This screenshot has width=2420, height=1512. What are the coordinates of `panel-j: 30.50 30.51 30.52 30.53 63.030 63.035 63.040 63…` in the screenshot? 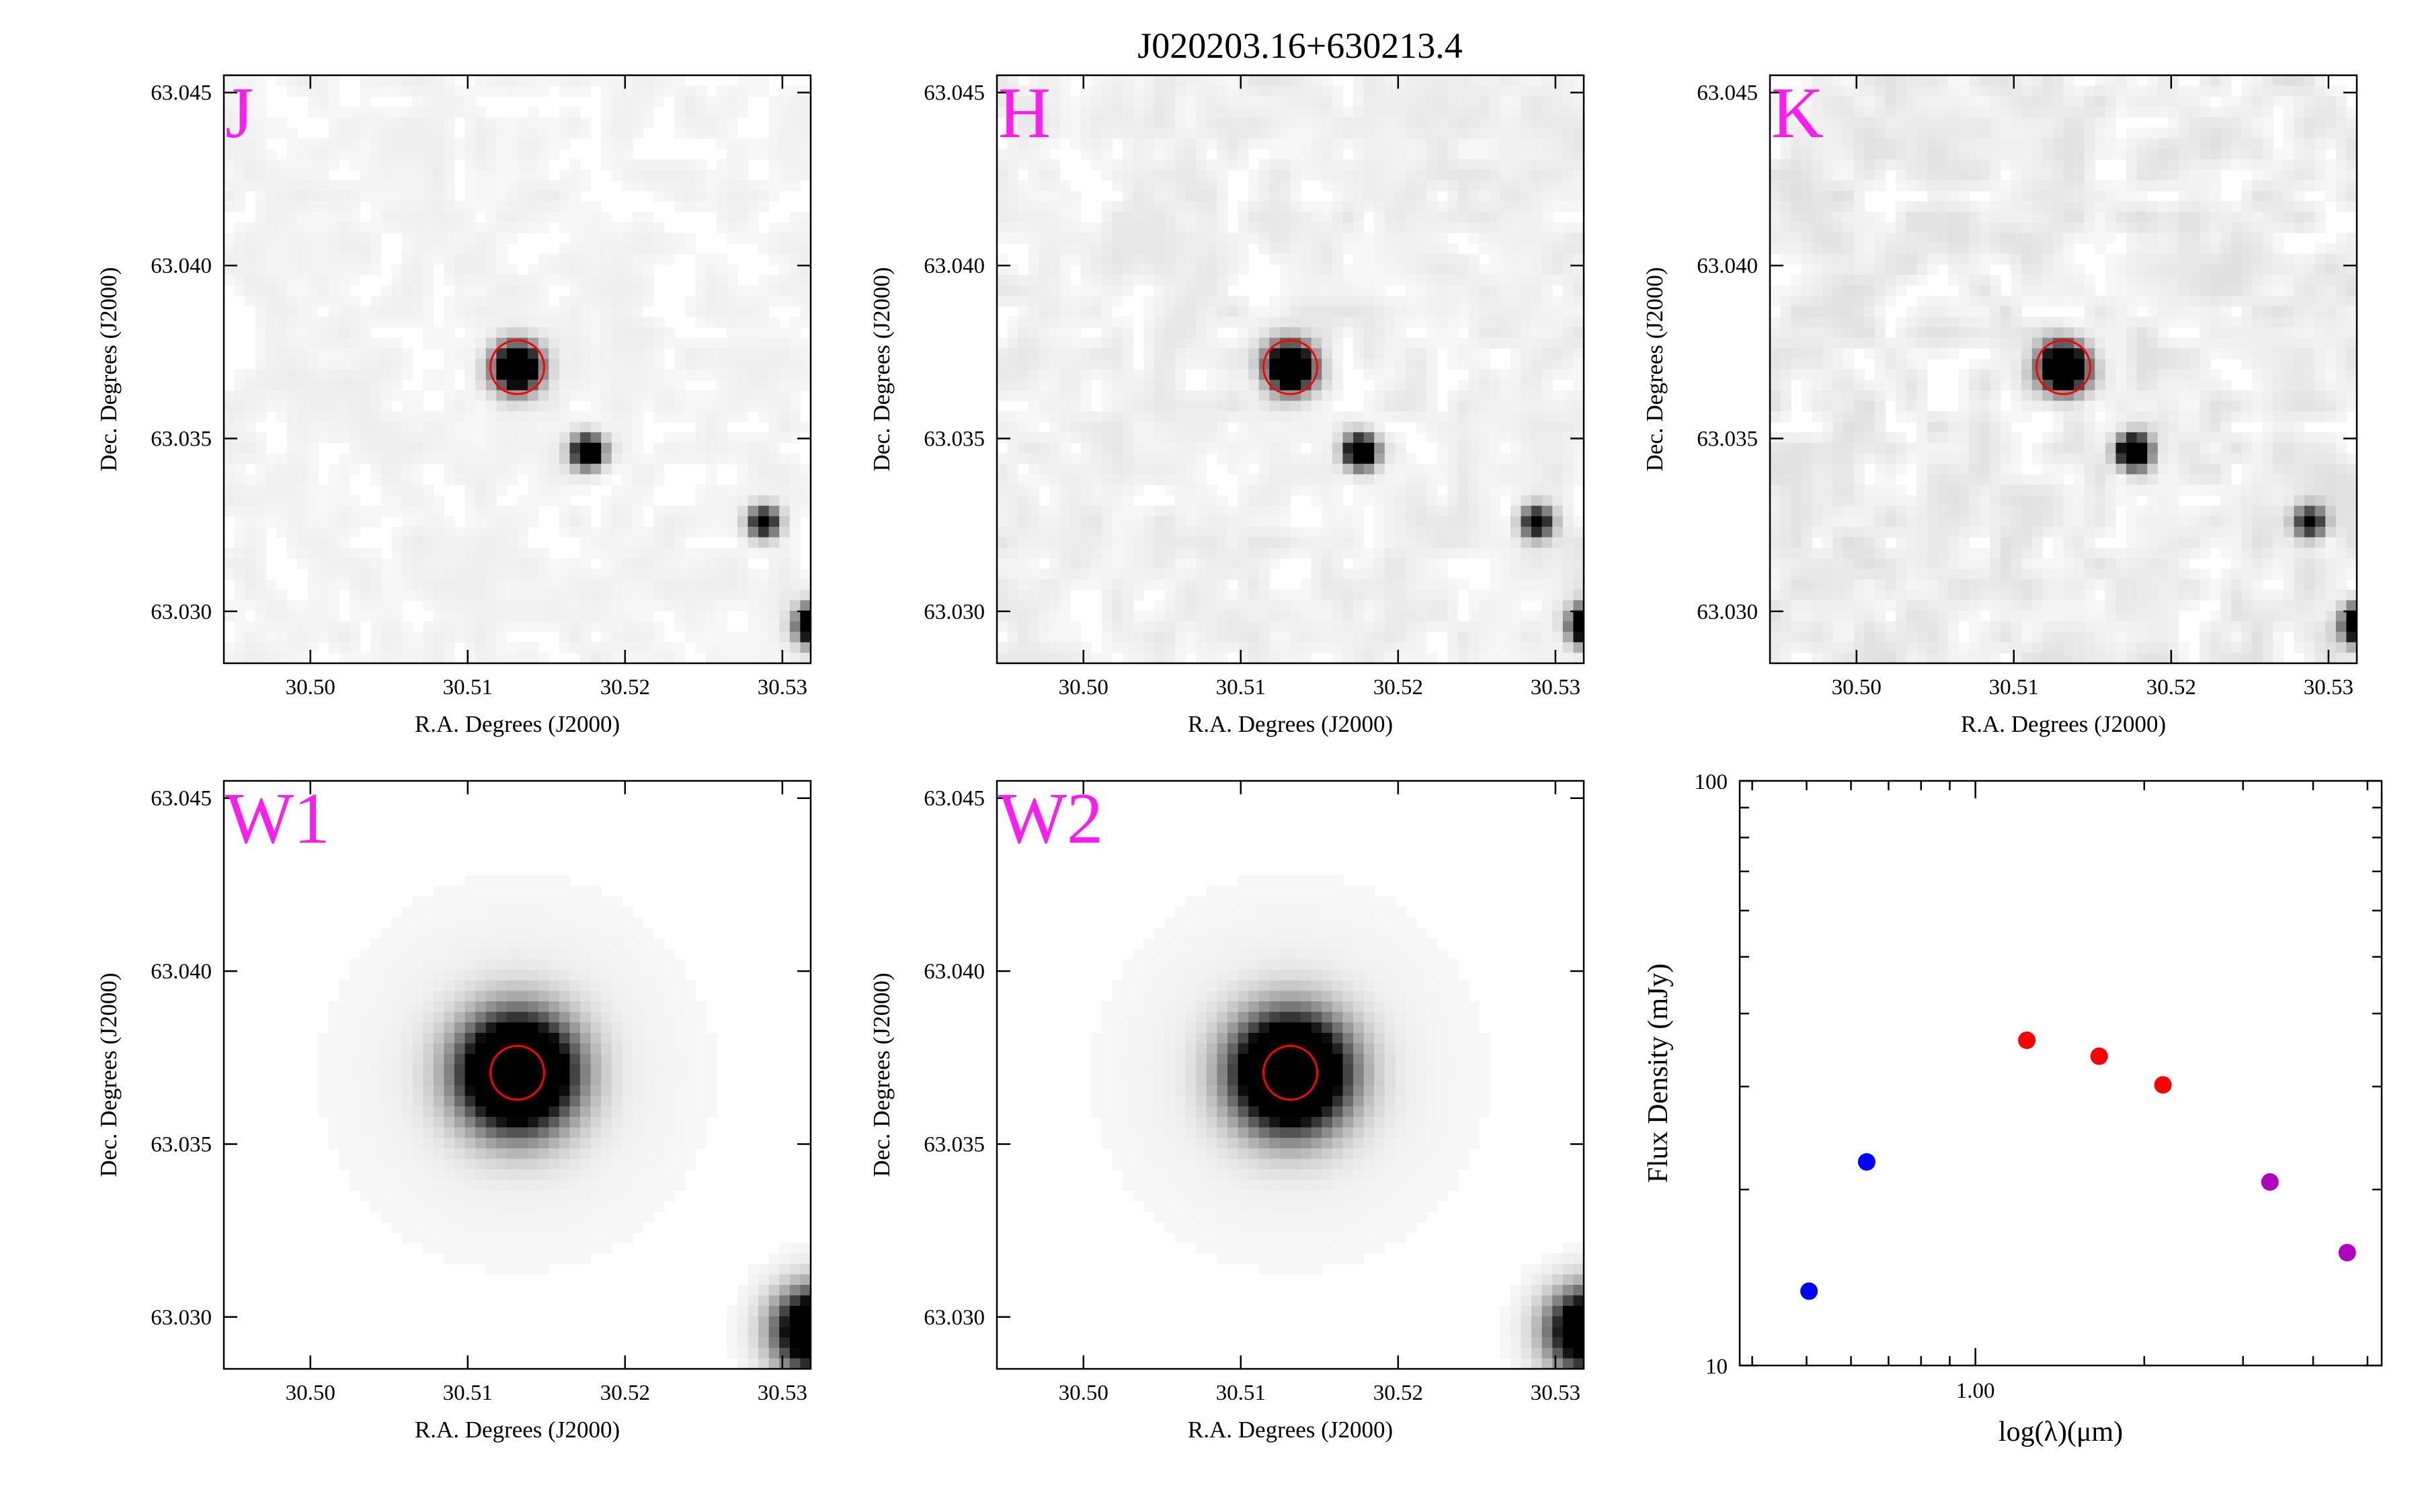 It's located at (453, 405).